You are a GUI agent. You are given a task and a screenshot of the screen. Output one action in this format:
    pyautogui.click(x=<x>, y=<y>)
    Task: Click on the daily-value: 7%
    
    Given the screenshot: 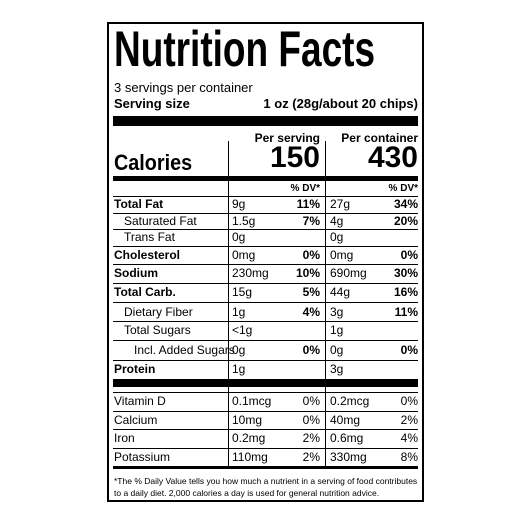 What is the action you would take?
    pyautogui.click(x=311, y=221)
    